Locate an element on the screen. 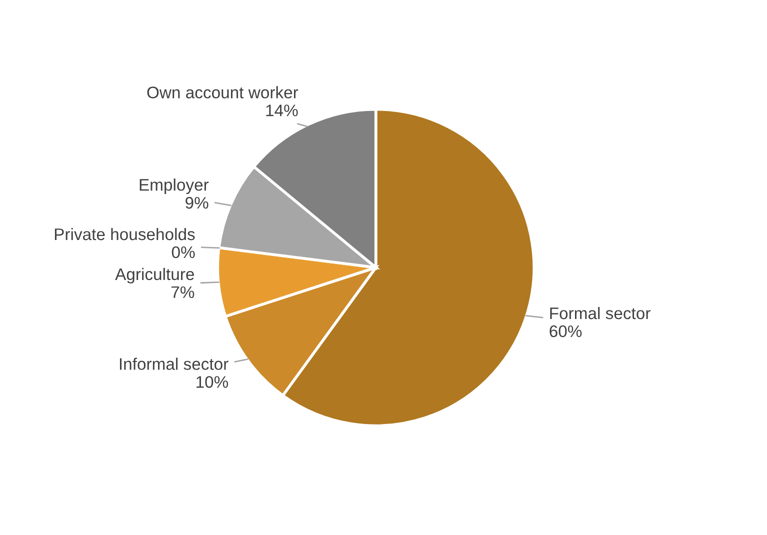 This screenshot has height=535, width=767. slice-label: Formal sector is located at coordinates (600, 313).